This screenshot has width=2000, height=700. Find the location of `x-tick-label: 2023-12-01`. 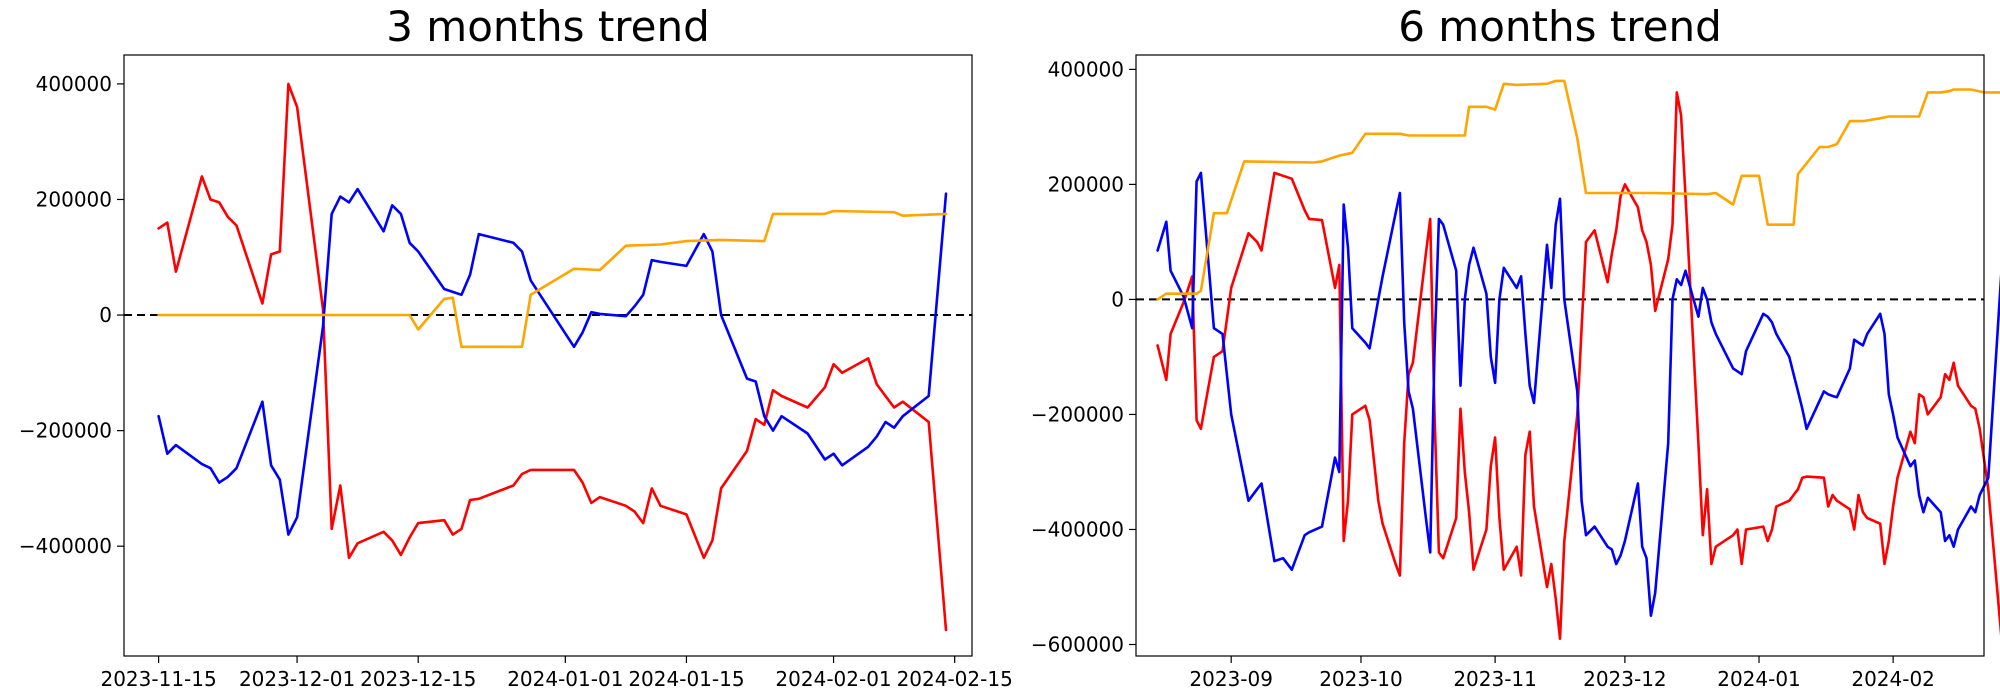

x-tick-label: 2023-12-01 is located at coordinates (297, 679).